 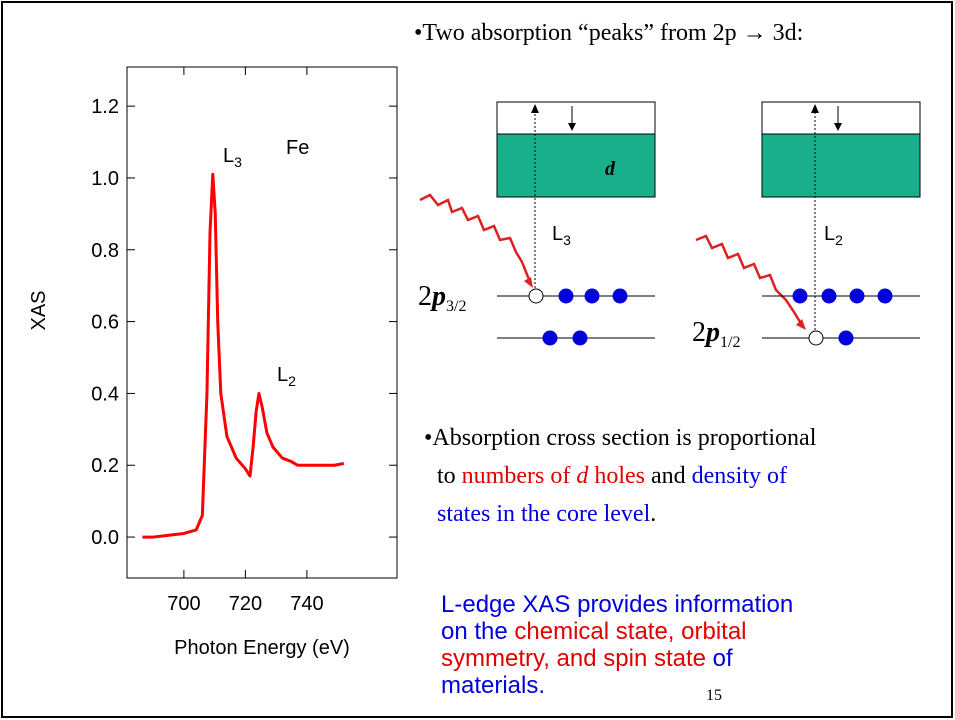 What do you see at coordinates (610, 169) in the screenshot?
I see `band-label: d` at bounding box center [610, 169].